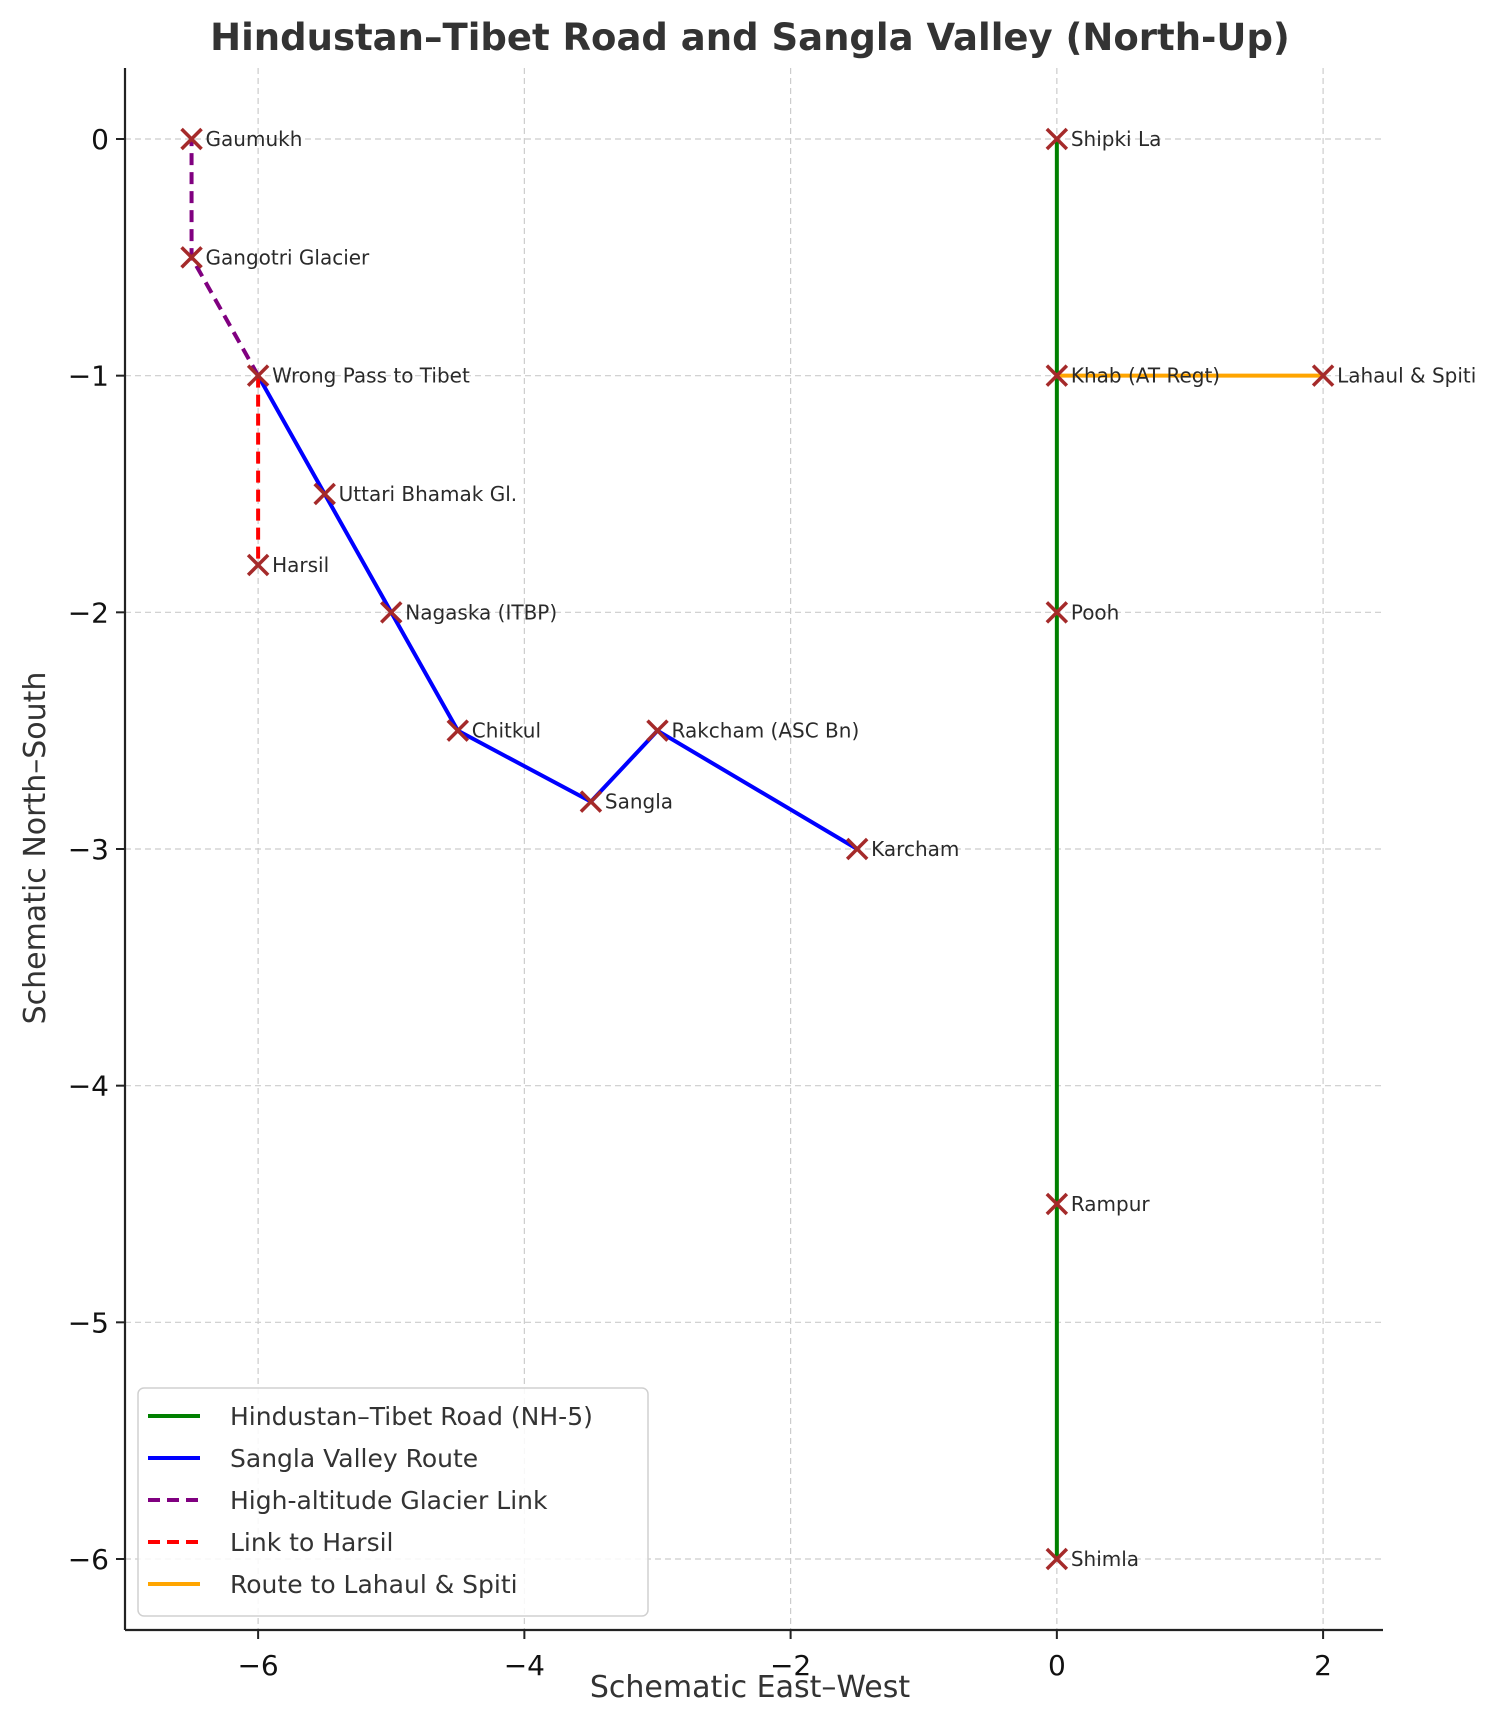 This screenshot has width=1495, height=1713. What do you see at coordinates (100, 139) in the screenshot?
I see `y-tick-label: 0` at bounding box center [100, 139].